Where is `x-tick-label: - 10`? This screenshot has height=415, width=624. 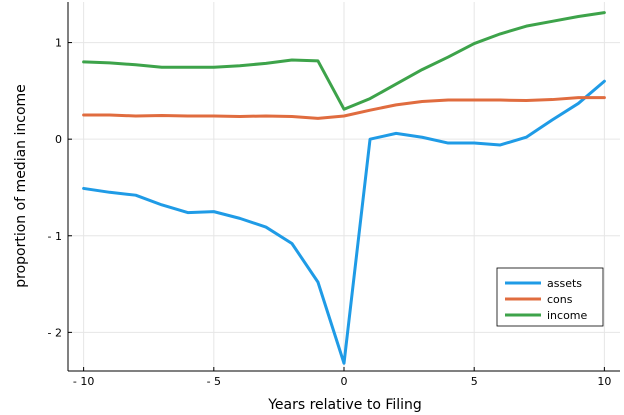 x-tick-label: - 10 is located at coordinates (83, 381).